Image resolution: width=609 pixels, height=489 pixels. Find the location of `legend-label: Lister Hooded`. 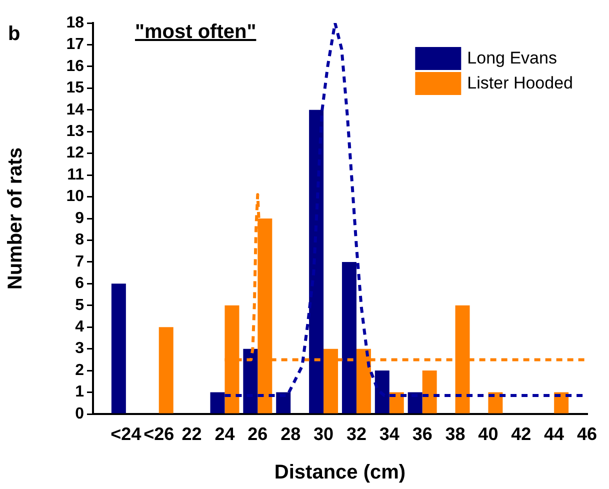

legend-label: Lister Hooded is located at coordinates (520, 83).